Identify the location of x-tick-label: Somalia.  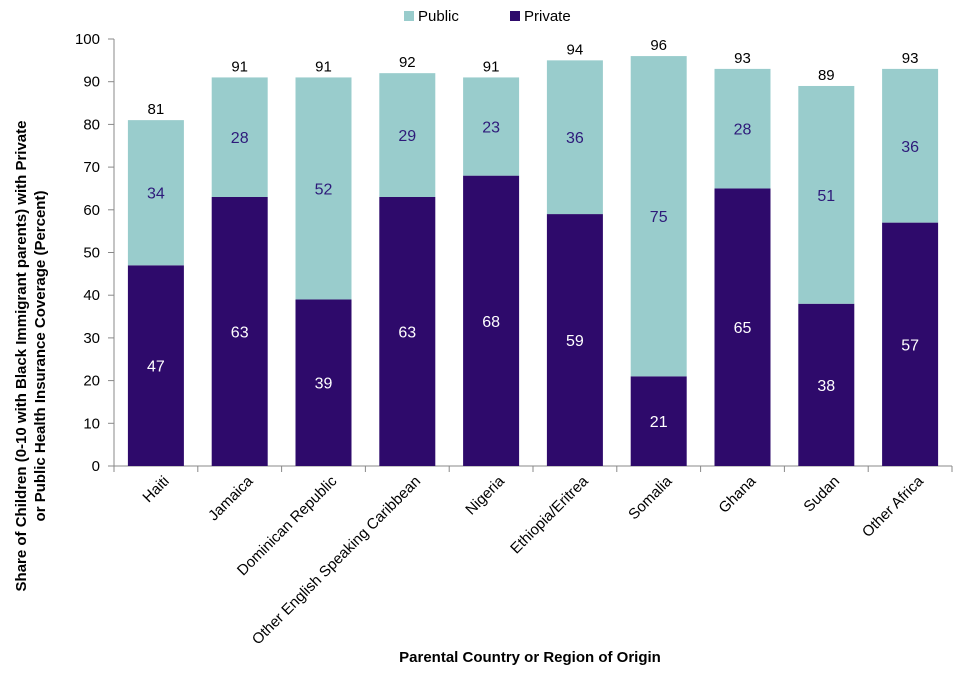
(650, 497).